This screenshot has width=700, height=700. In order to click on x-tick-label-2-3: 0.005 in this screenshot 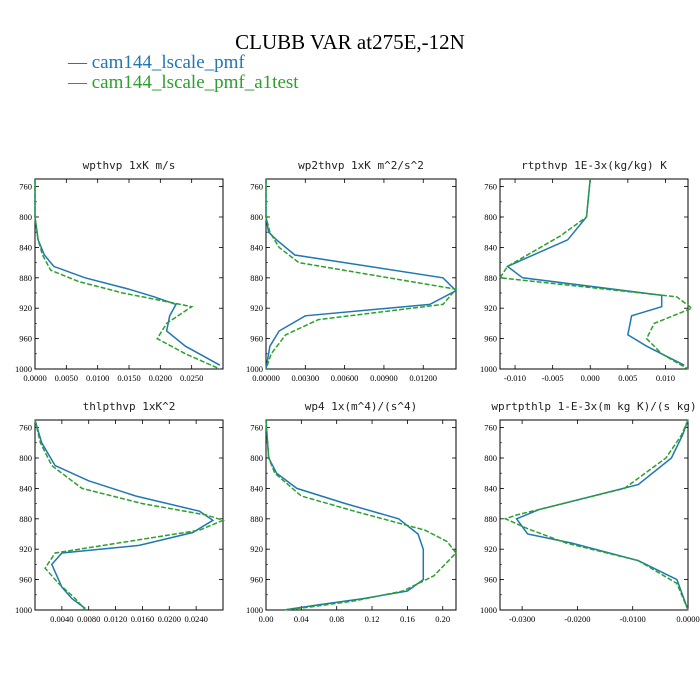, I will do `click(627, 378)`.